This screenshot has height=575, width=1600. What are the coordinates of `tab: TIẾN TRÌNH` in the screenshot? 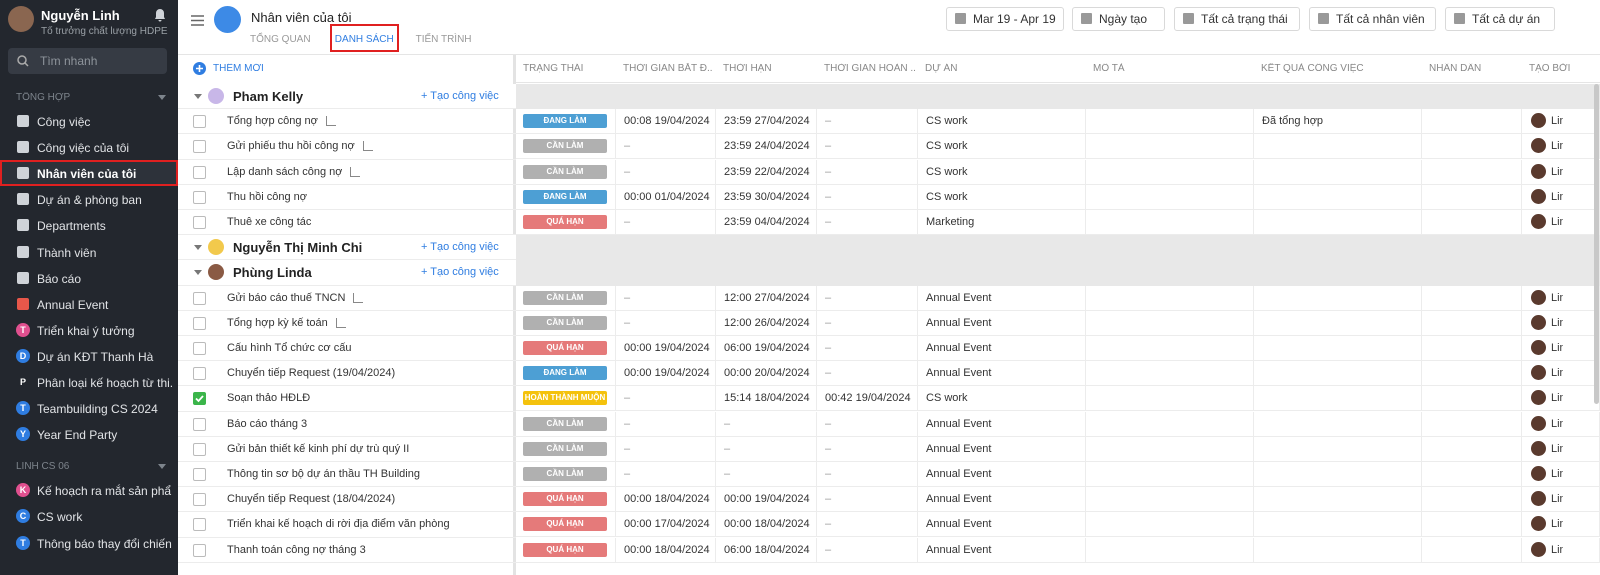 It's located at (443, 39).